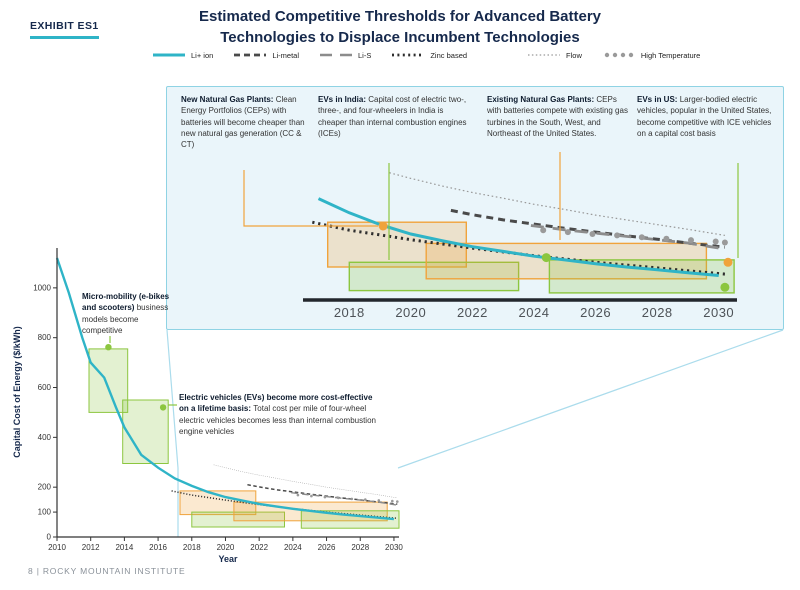 The height and width of the screenshot is (590, 800). I want to click on annotation-body: business models become competitive, so click(125, 319).